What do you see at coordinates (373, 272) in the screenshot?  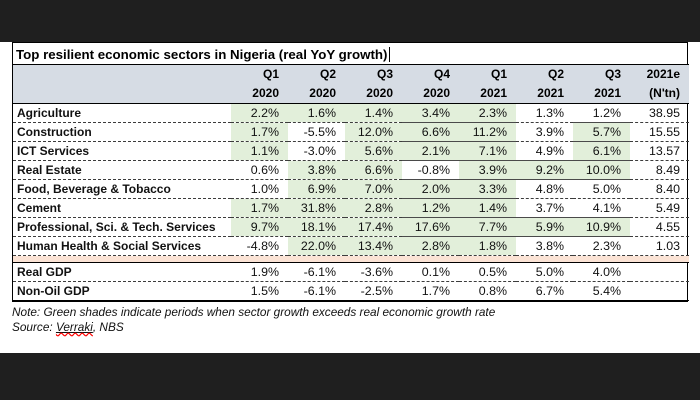 I see `gdp-data-cell: -3.6%` at bounding box center [373, 272].